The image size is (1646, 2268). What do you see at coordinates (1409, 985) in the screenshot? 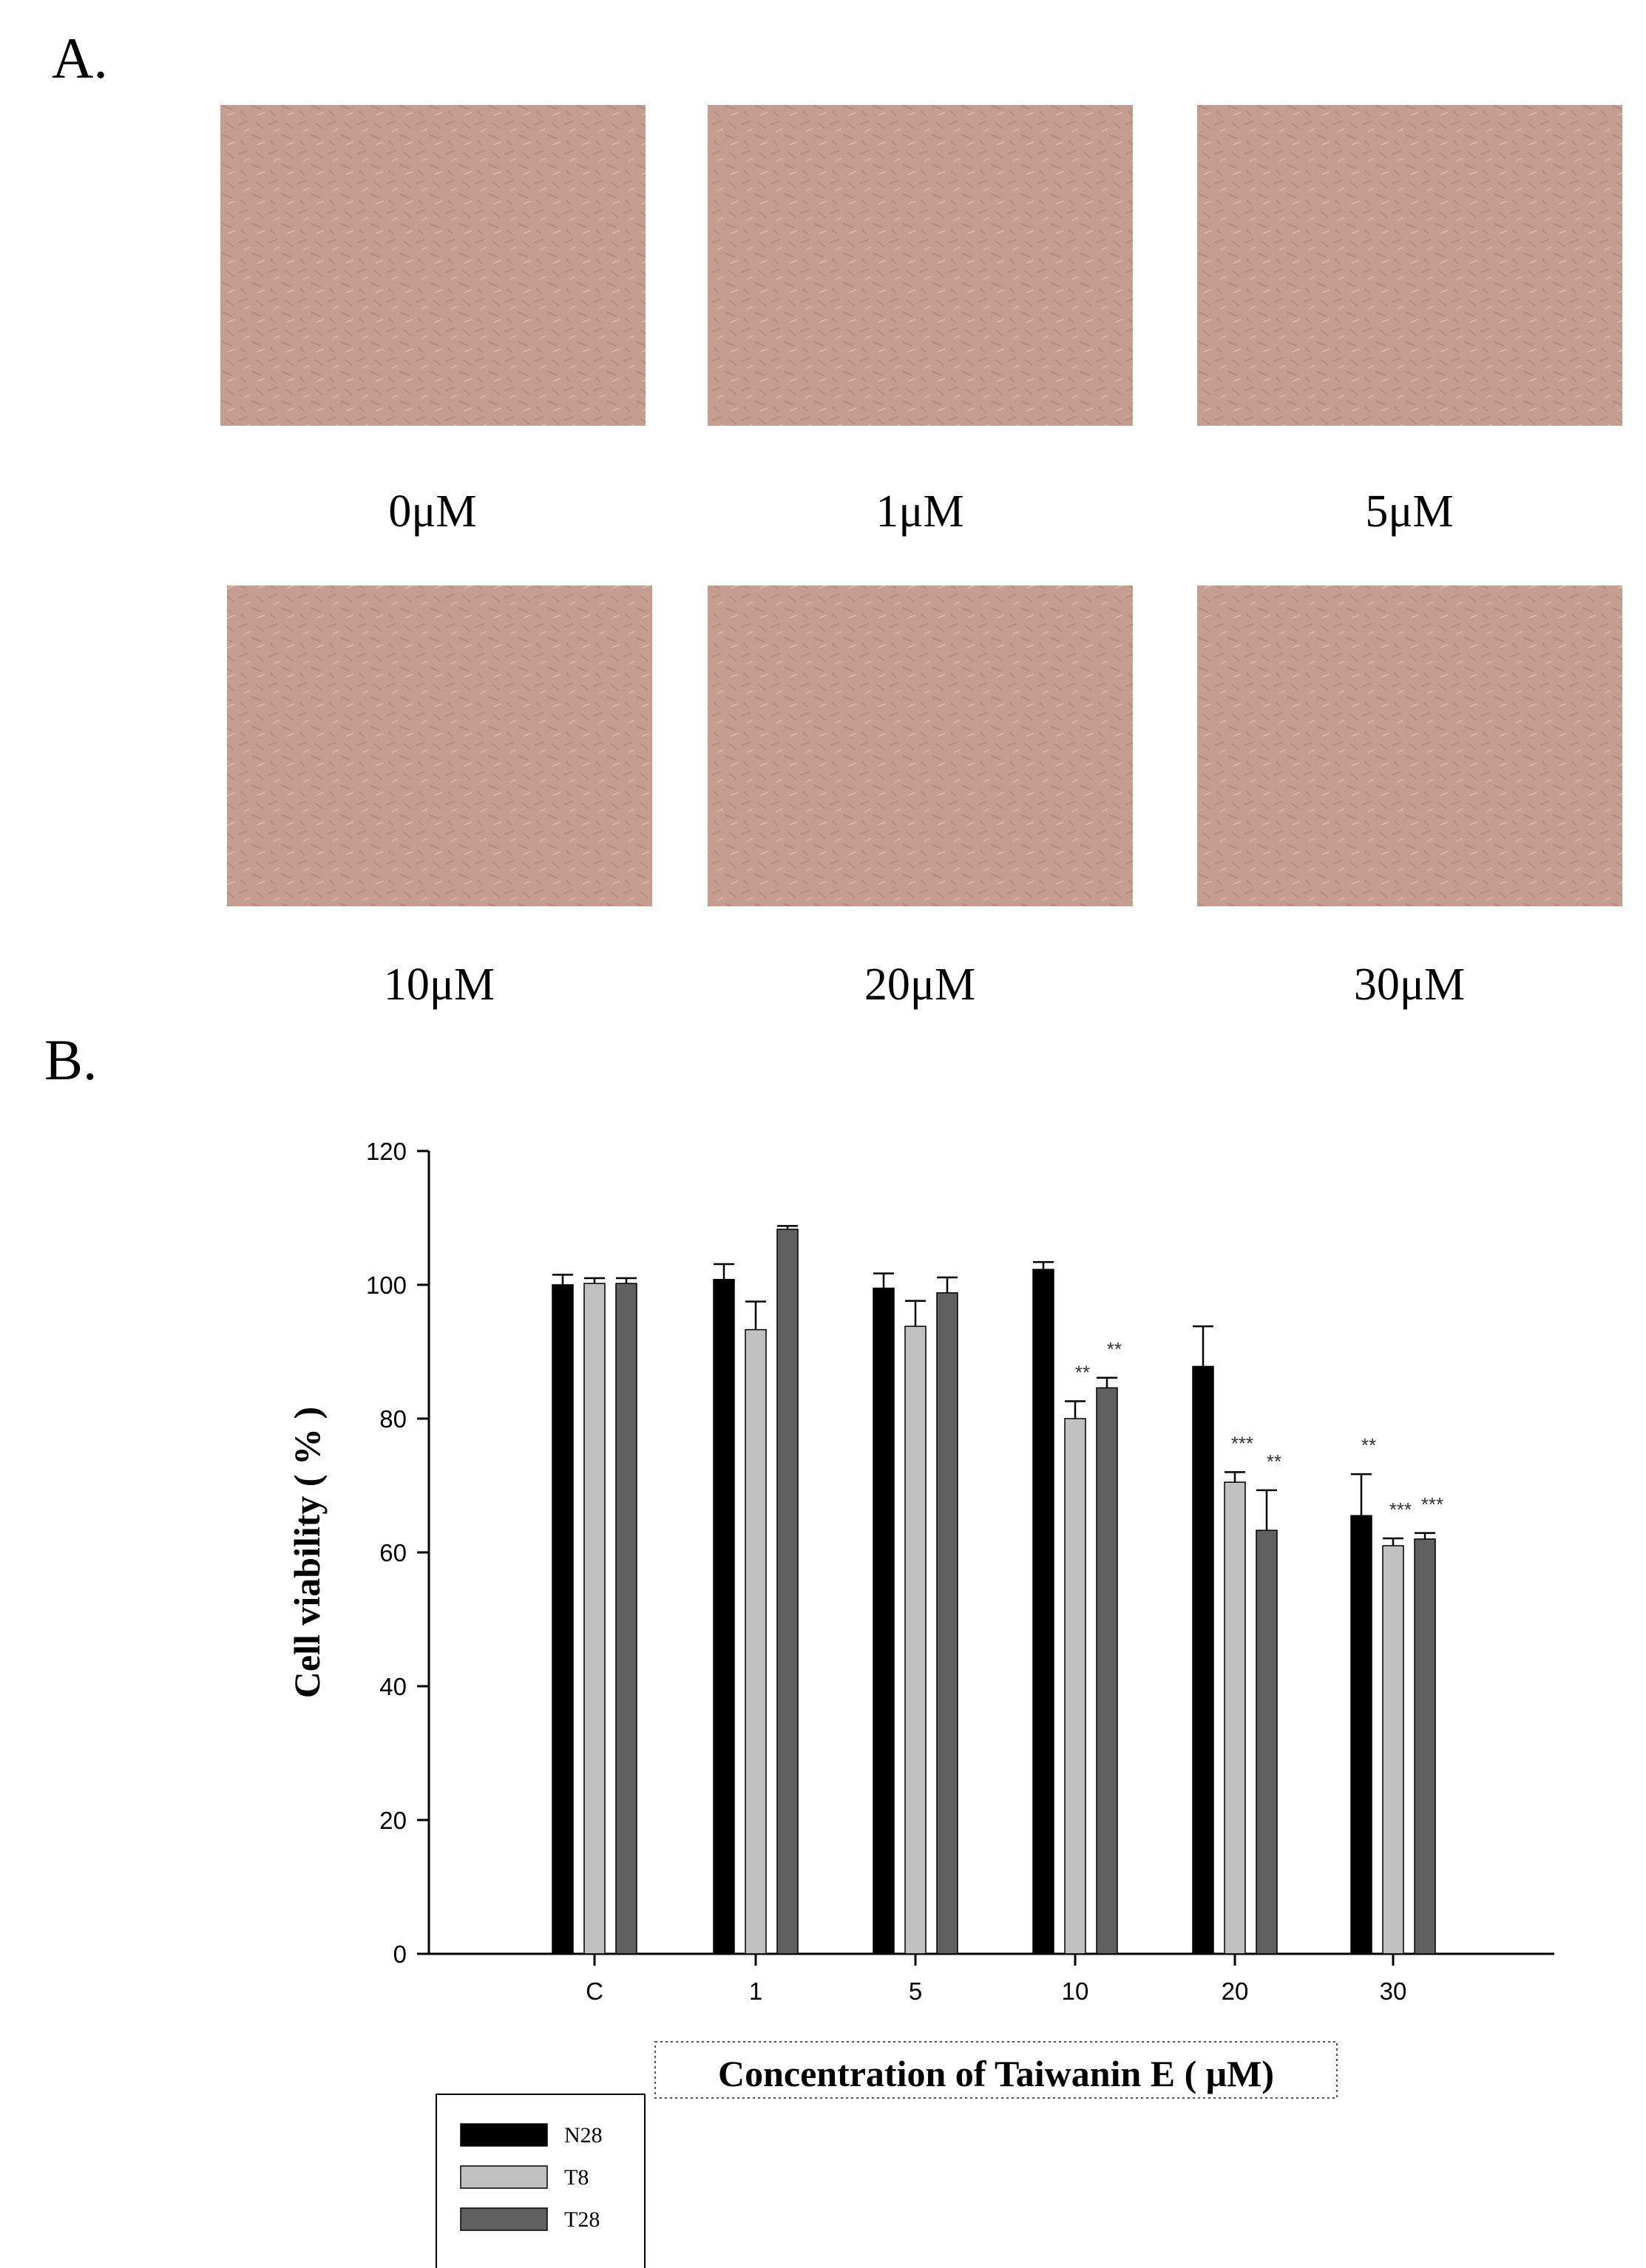
I see `micrograph-label: 30μM` at bounding box center [1409, 985].